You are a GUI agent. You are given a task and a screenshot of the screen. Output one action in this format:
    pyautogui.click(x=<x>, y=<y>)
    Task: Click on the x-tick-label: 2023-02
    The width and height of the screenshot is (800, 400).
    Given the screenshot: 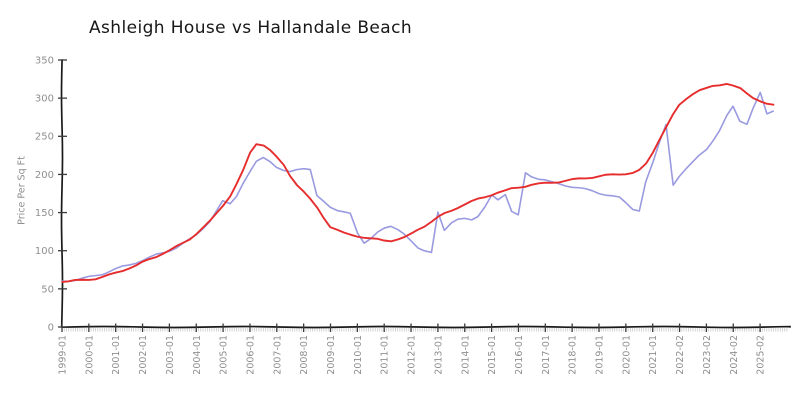 What is the action you would take?
    pyautogui.click(x=707, y=355)
    